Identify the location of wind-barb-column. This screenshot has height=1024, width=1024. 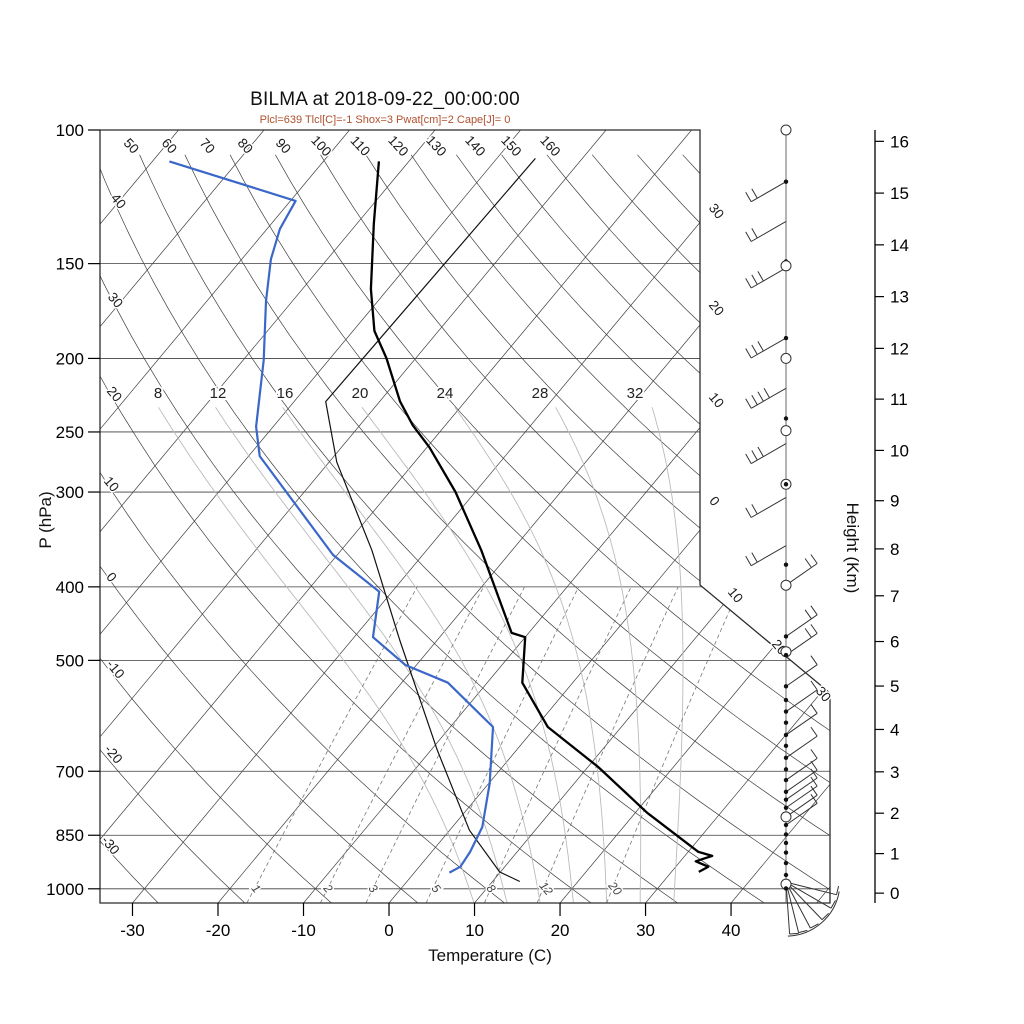
(792, 530).